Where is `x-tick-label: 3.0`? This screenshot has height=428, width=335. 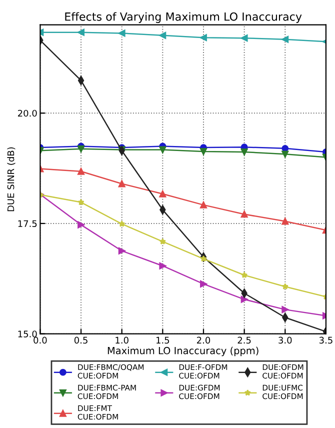 x-tick-label: 3.0 is located at coordinates (285, 340).